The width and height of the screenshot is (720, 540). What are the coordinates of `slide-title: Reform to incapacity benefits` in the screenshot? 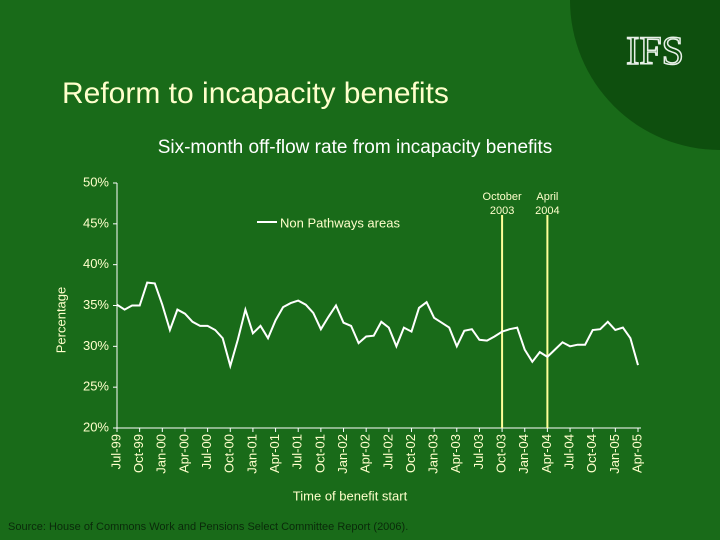 It's located at (255, 93).